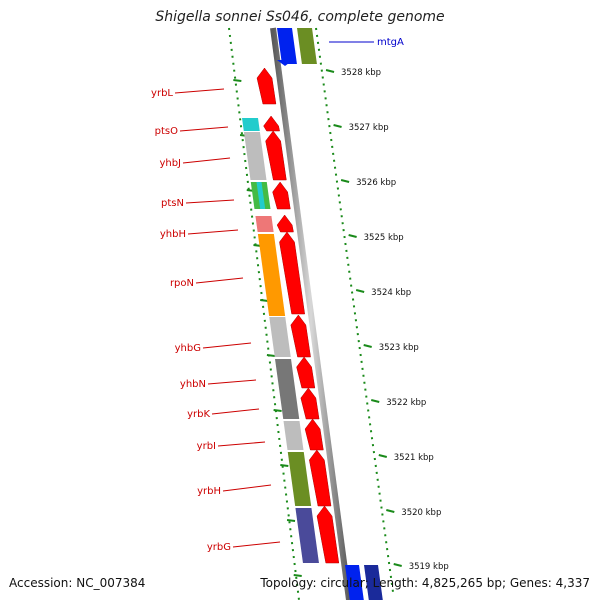 The height and width of the screenshot is (600, 600). I want to click on leader-ptsN, so click(210, 201).